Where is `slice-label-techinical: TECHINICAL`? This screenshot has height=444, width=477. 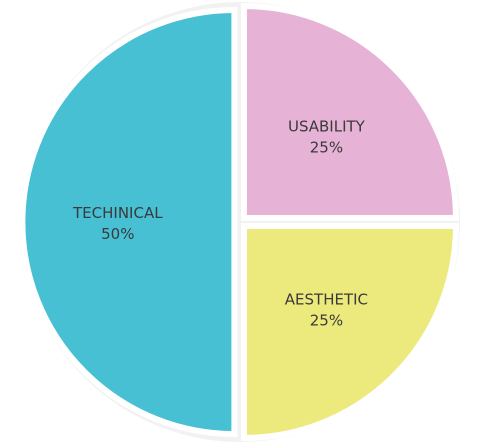
slice-label-techinical: TECHINICAL is located at coordinates (117, 213).